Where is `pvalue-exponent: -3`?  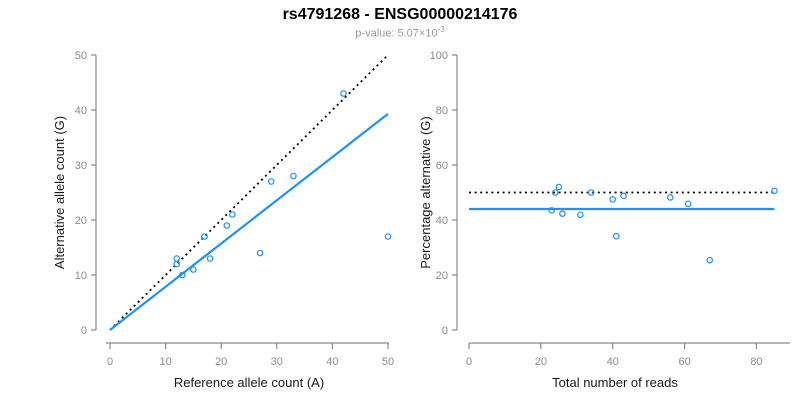
pvalue-exponent: -3 is located at coordinates (441, 29).